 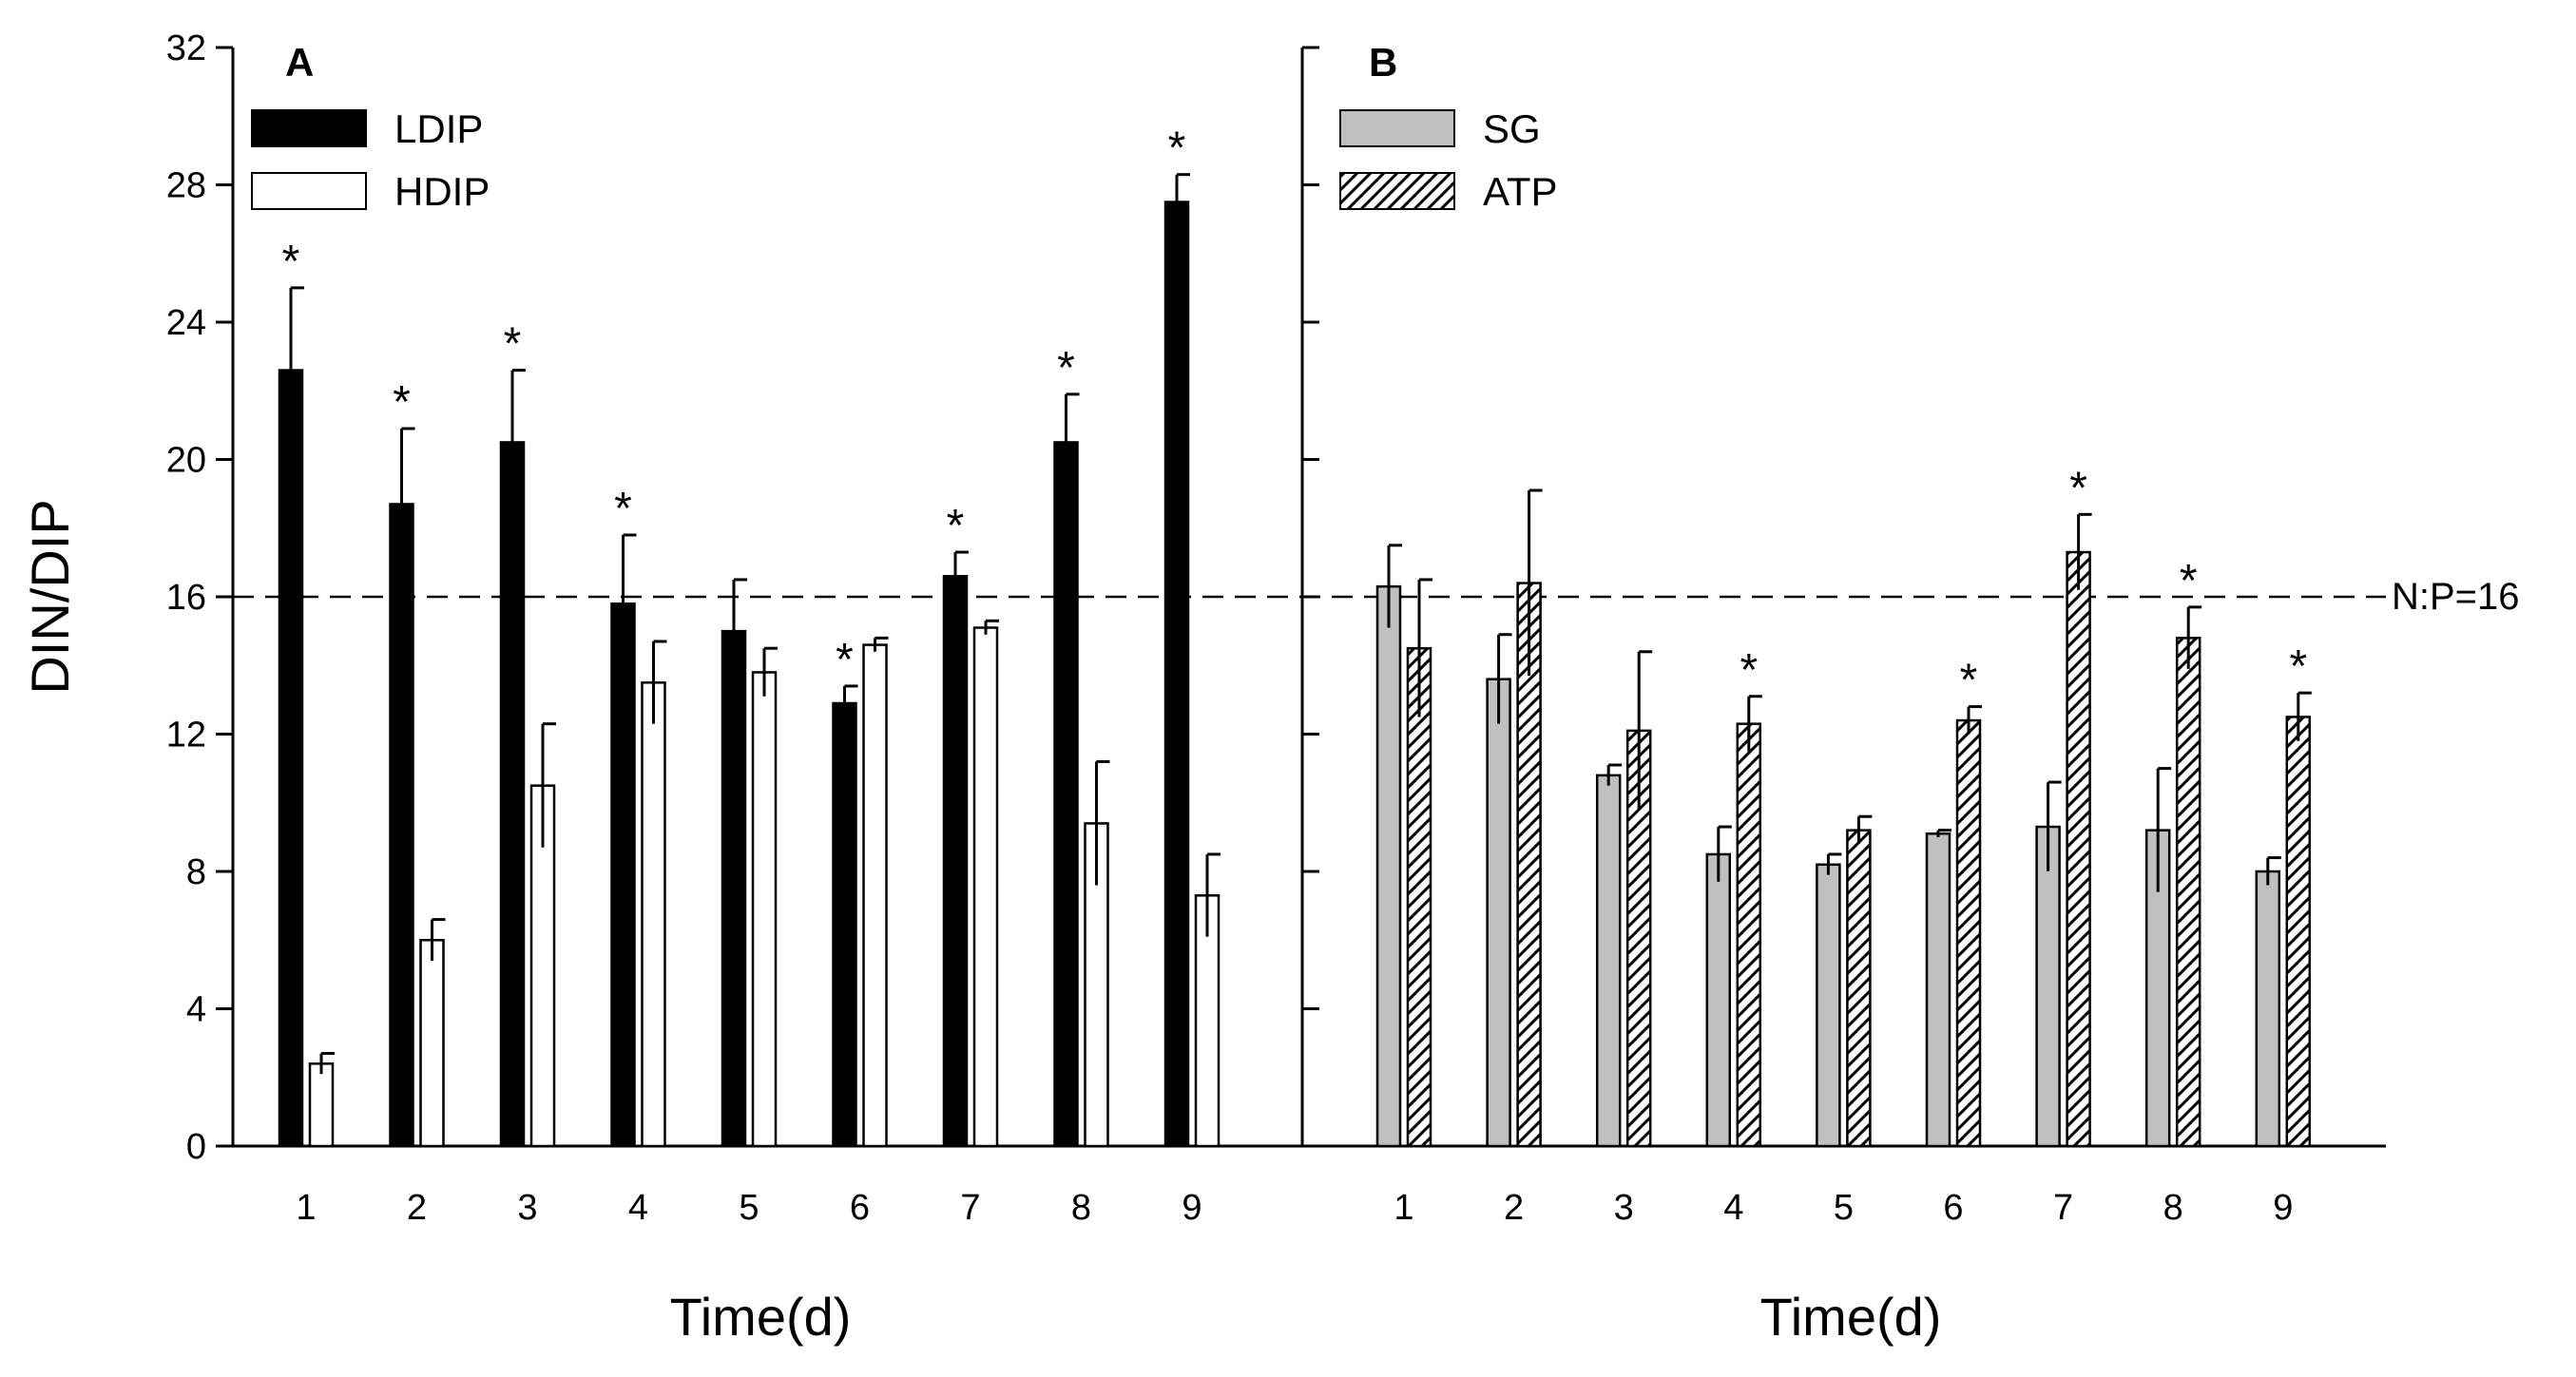 What do you see at coordinates (513, 344) in the screenshot?
I see `significance-star-ldip-3: *` at bounding box center [513, 344].